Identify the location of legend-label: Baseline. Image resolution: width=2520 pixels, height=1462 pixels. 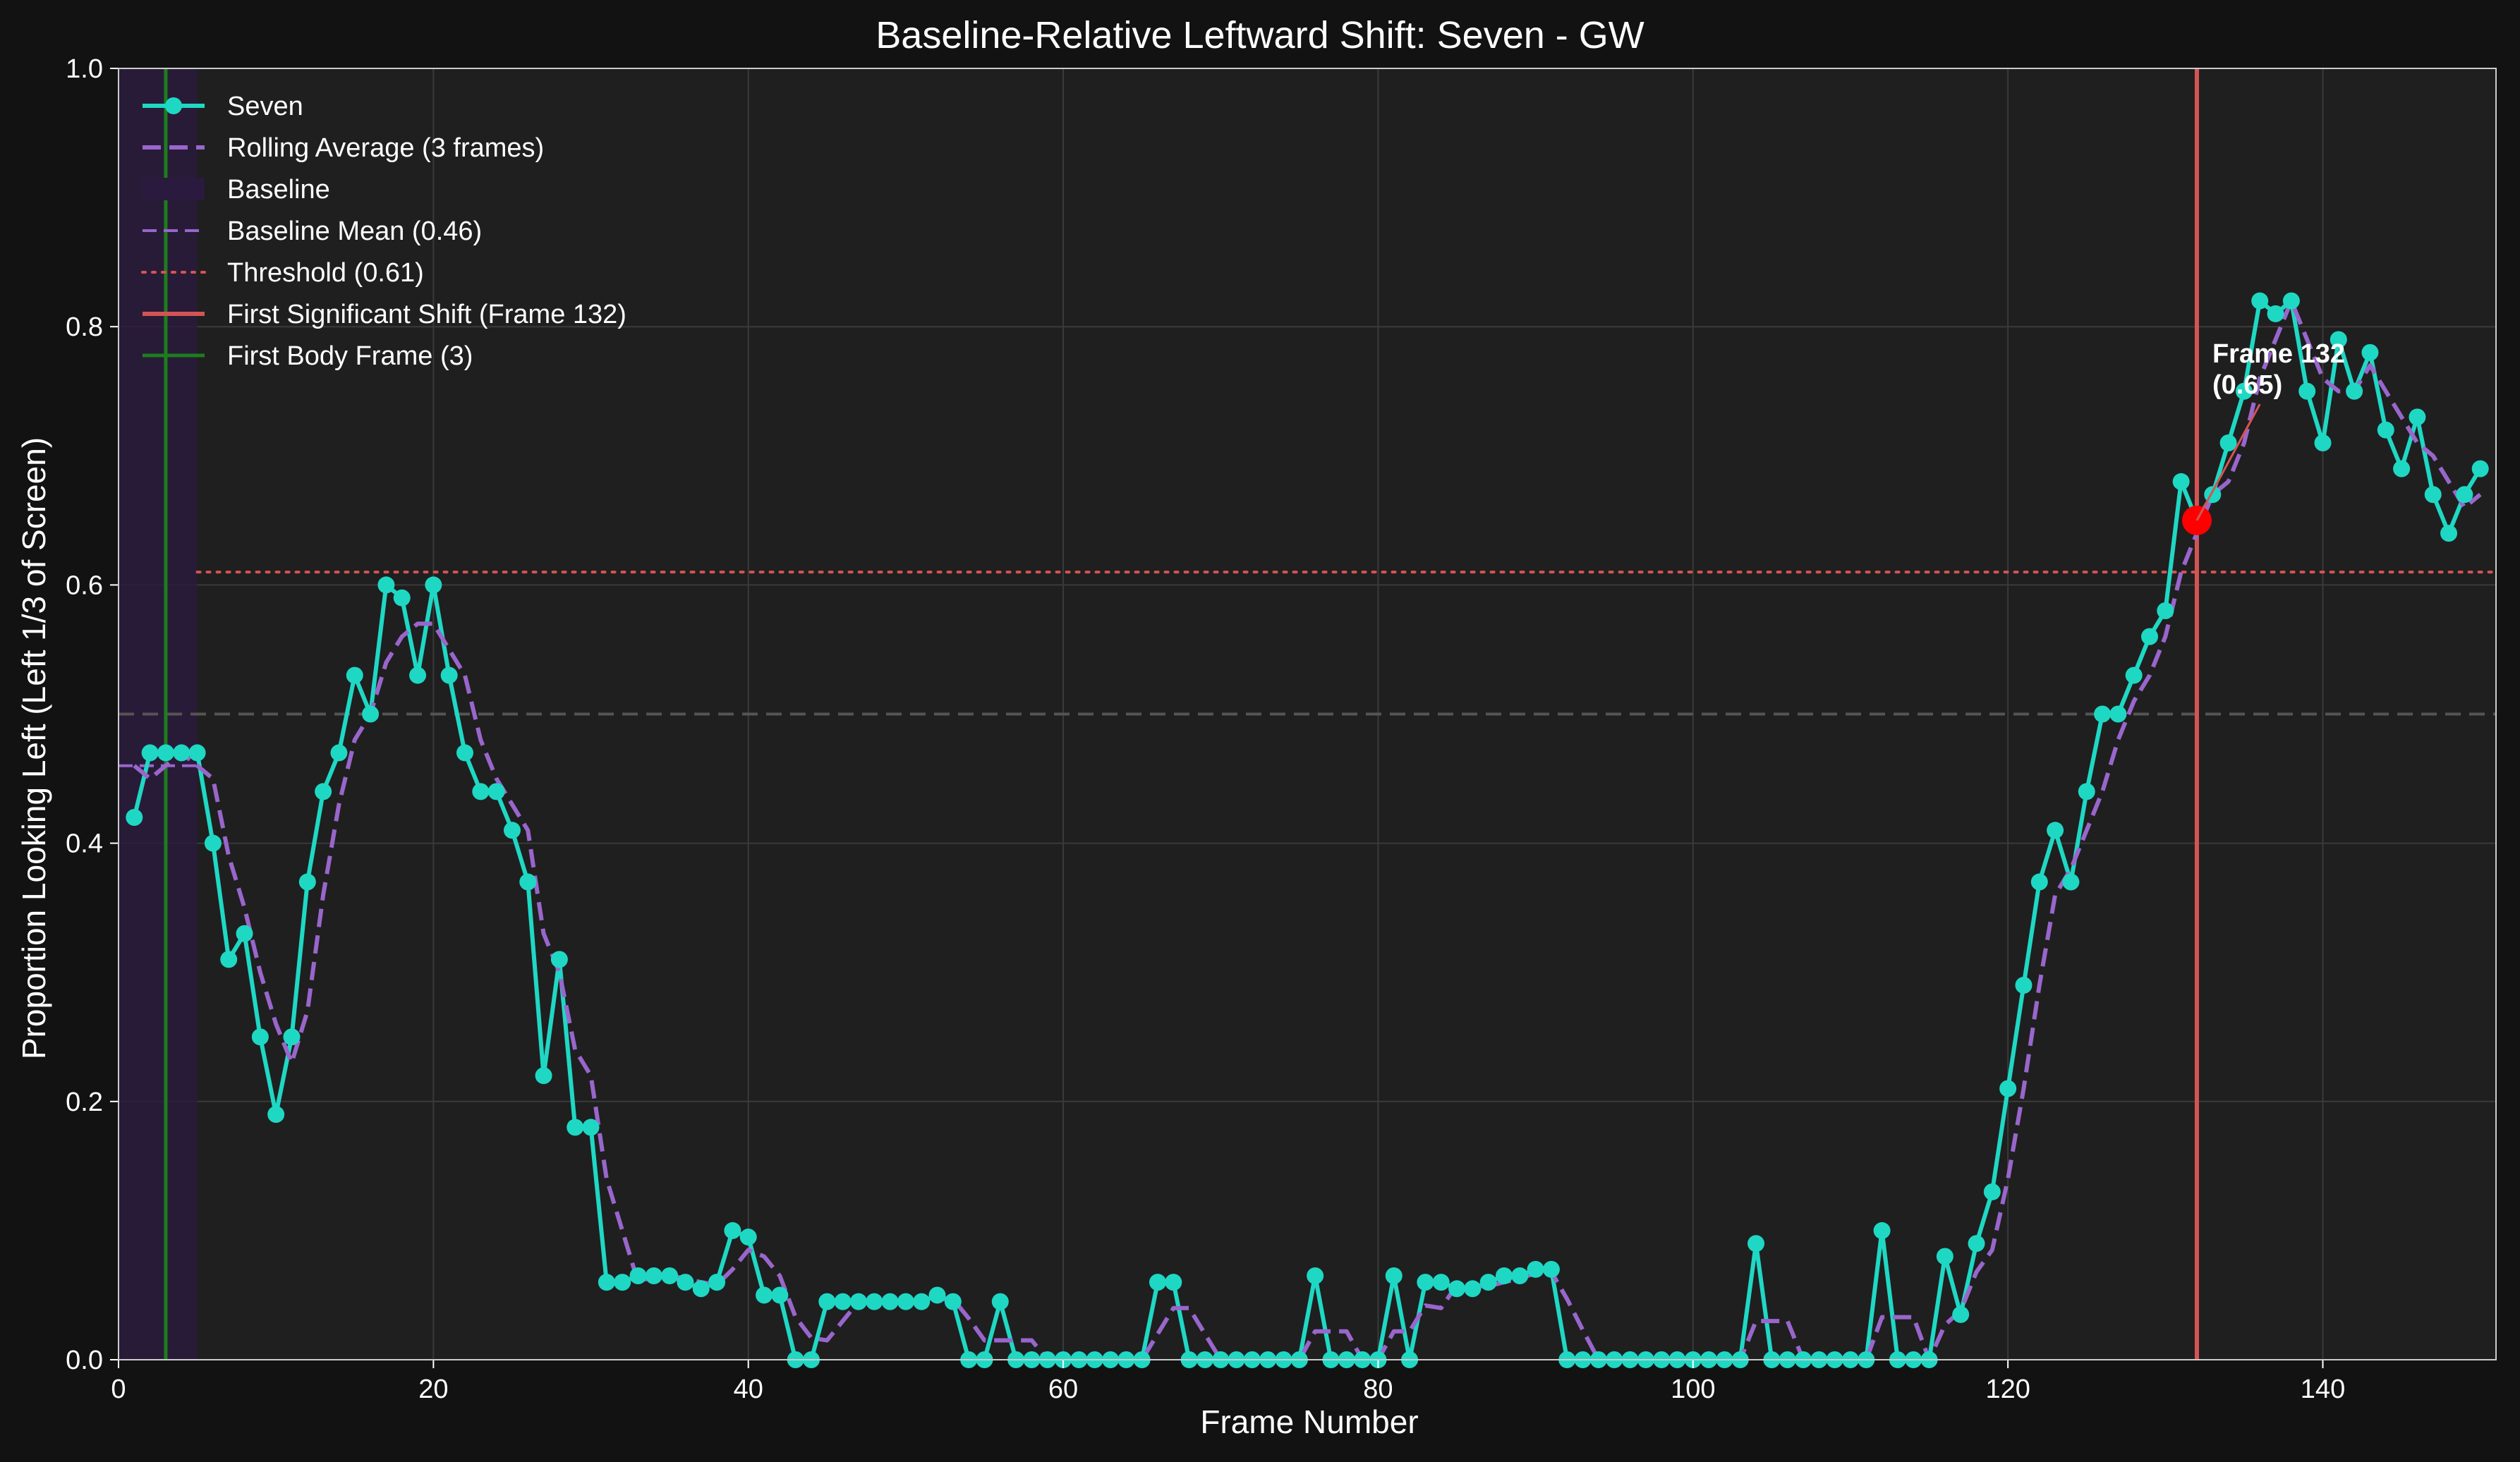
(279, 190).